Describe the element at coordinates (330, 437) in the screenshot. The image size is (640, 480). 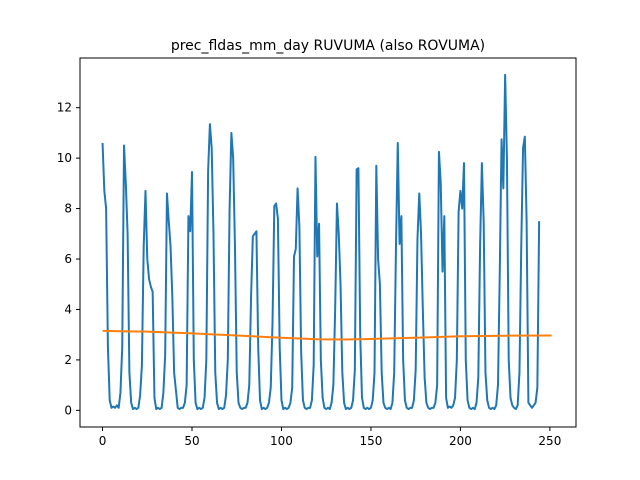
I see `x-axis: 0 50 100 150 200 250` at that location.